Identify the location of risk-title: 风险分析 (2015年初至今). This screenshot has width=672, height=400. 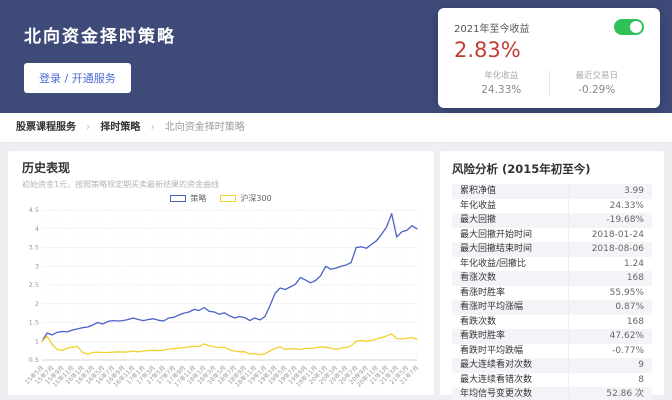
(521, 169).